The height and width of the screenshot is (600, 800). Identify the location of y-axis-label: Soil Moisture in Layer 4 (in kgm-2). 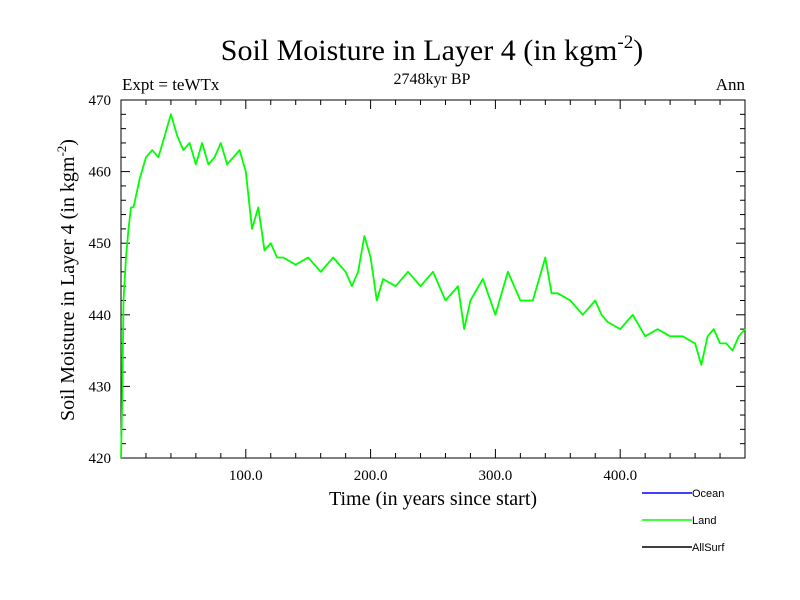
(66, 280).